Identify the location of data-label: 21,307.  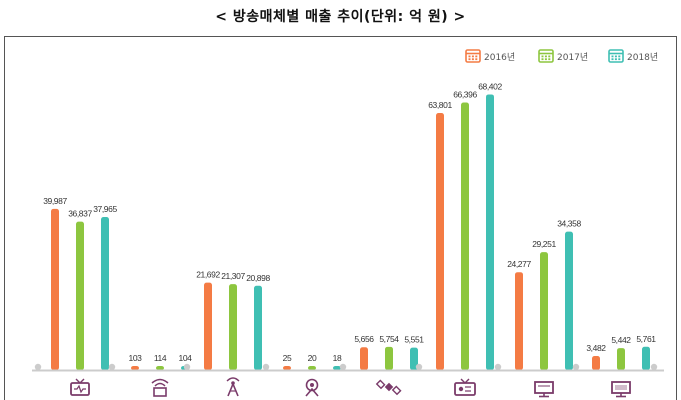
(233, 276).